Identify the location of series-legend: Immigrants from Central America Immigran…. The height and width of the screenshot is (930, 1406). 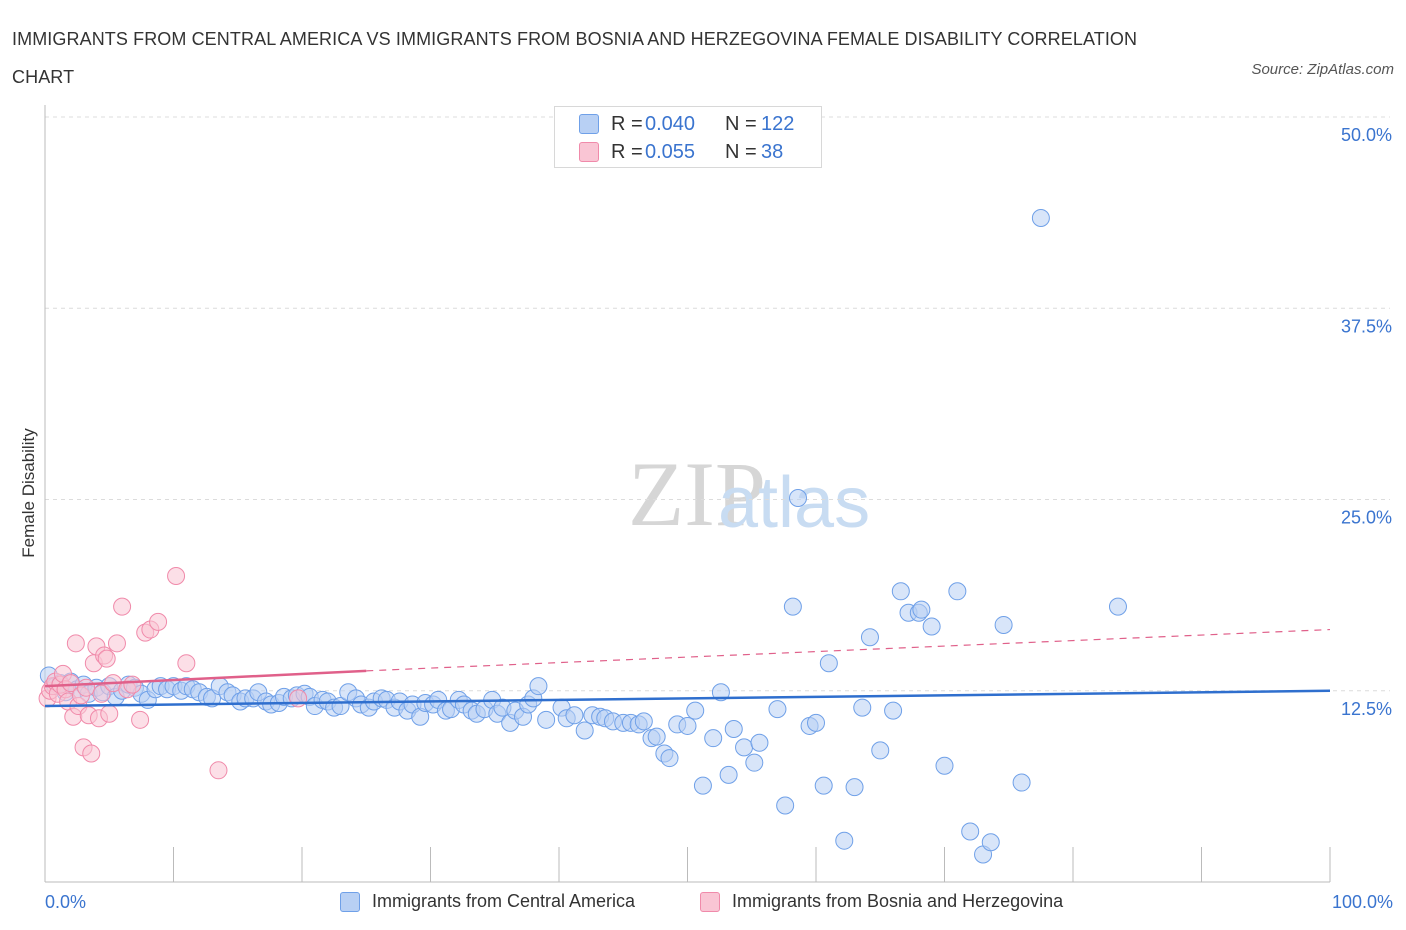
(703, 903).